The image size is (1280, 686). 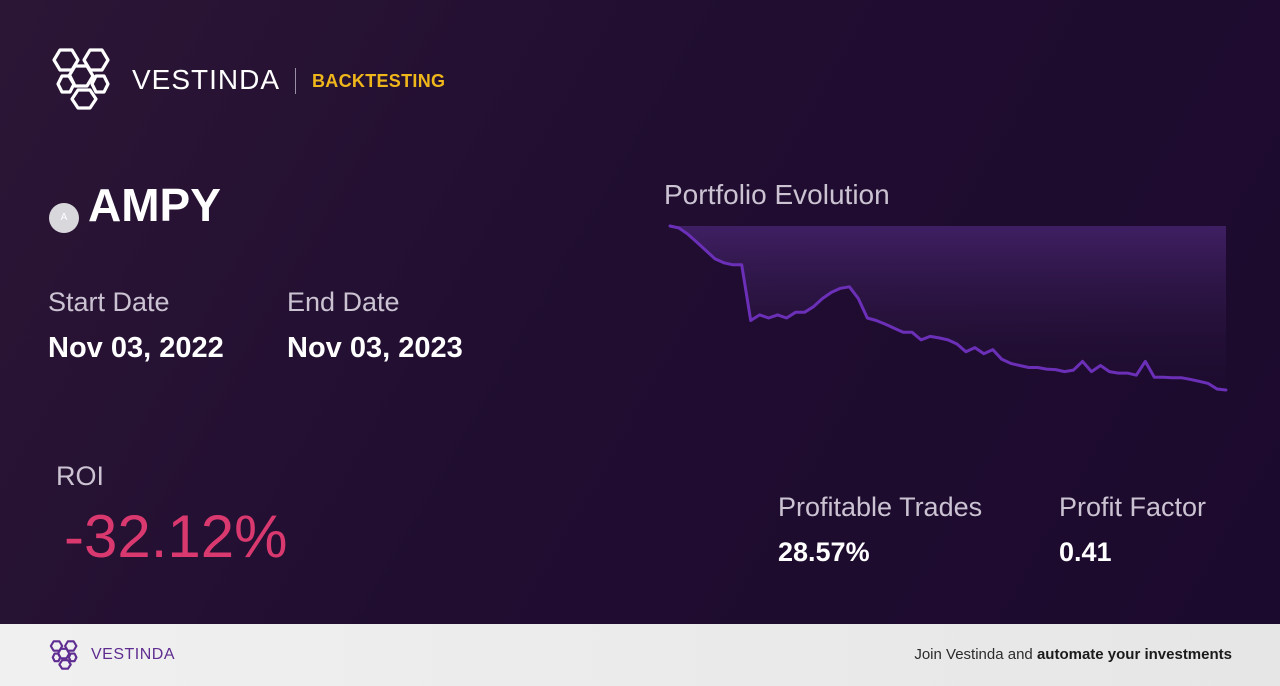 What do you see at coordinates (824, 552) in the screenshot?
I see `profitable-trades-value: 28.57%` at bounding box center [824, 552].